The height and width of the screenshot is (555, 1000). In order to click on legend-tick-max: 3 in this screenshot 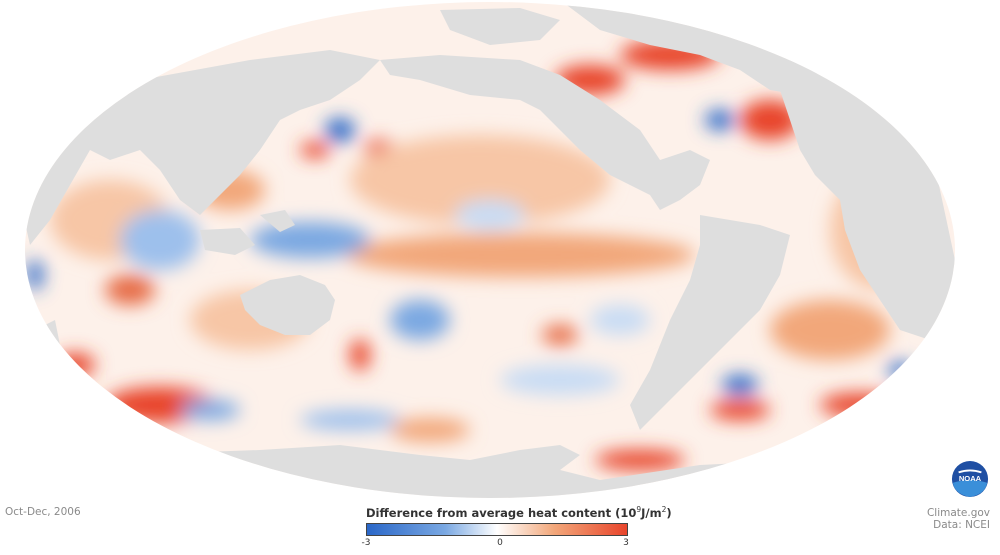, I will do `click(626, 542)`.